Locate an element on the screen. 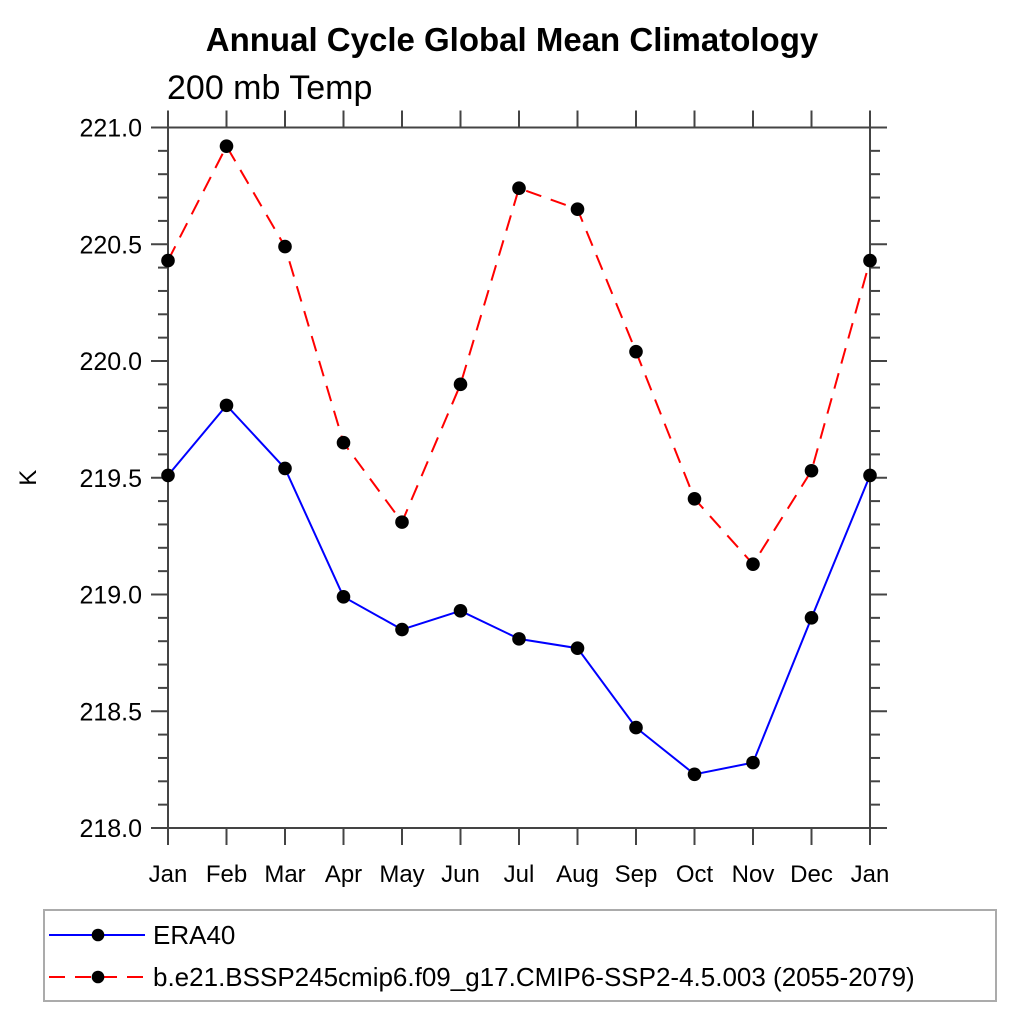 Image resolution: width=1024 pixels, height=1024 pixels. legend-line-sample-blue is located at coordinates (97, 934).